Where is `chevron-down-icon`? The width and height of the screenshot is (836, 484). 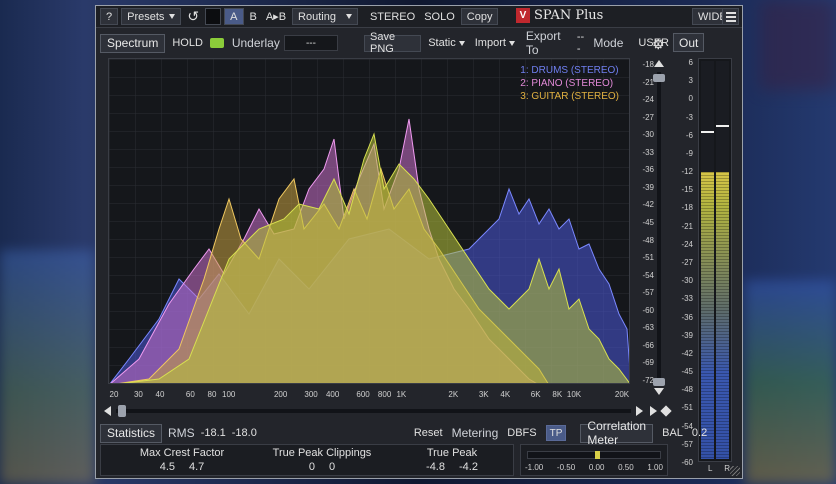
chevron-down-icon is located at coordinates (511, 43).